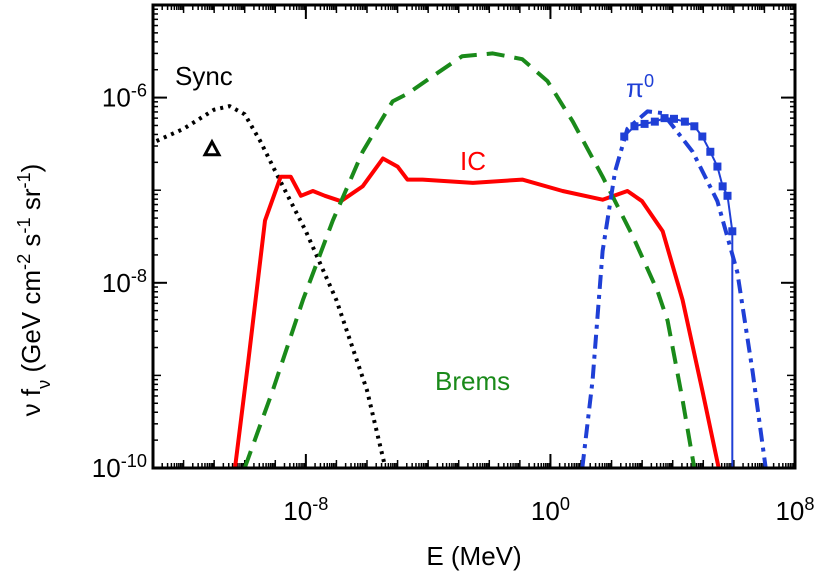  What do you see at coordinates (794, 510) in the screenshot?
I see `x-tick-label: 10⁸` at bounding box center [794, 510].